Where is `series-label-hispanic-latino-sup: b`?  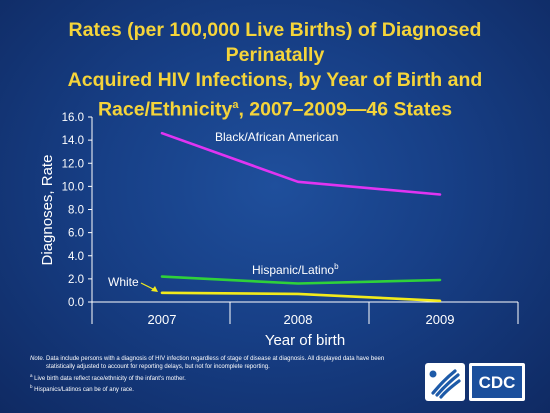
series-label-hispanic-latino-sup: b is located at coordinates (336, 266).